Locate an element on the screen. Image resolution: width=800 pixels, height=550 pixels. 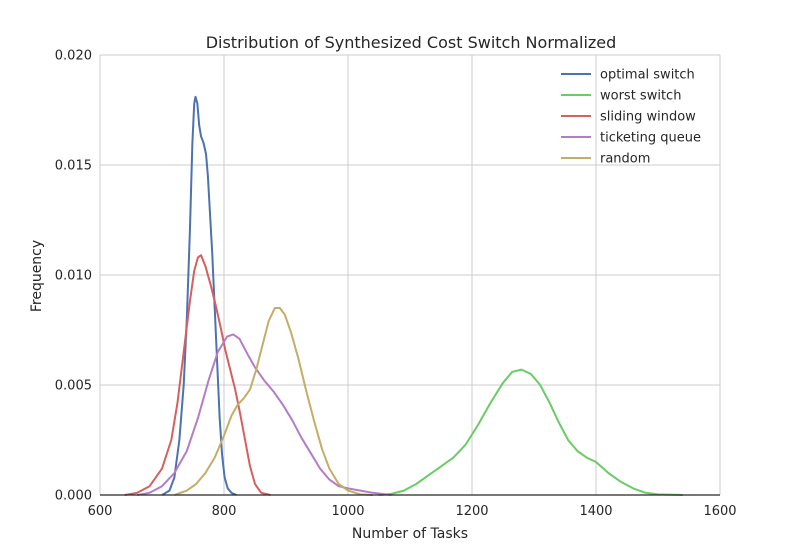
y-tick-label: 0.015 is located at coordinates (73, 166).